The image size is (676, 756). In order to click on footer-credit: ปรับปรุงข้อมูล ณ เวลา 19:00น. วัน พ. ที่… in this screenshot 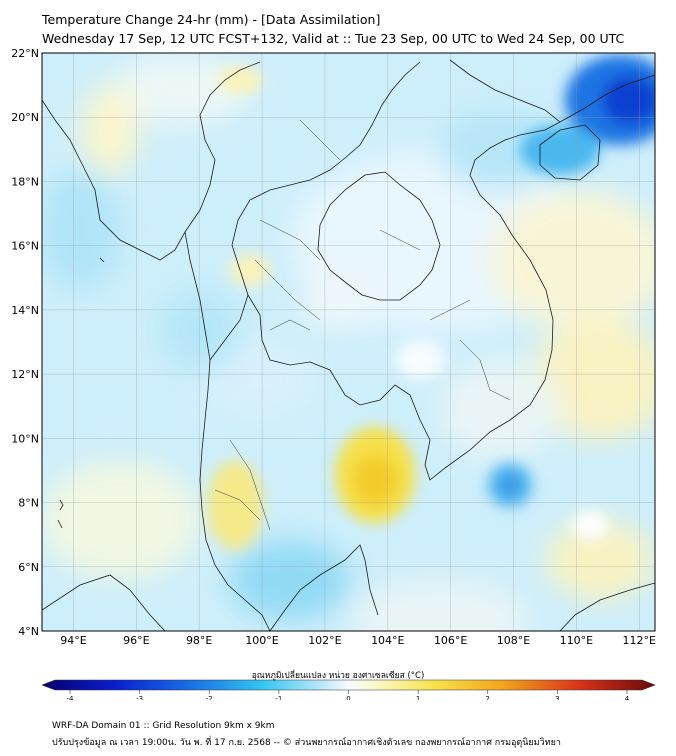, I will do `click(306, 743)`.